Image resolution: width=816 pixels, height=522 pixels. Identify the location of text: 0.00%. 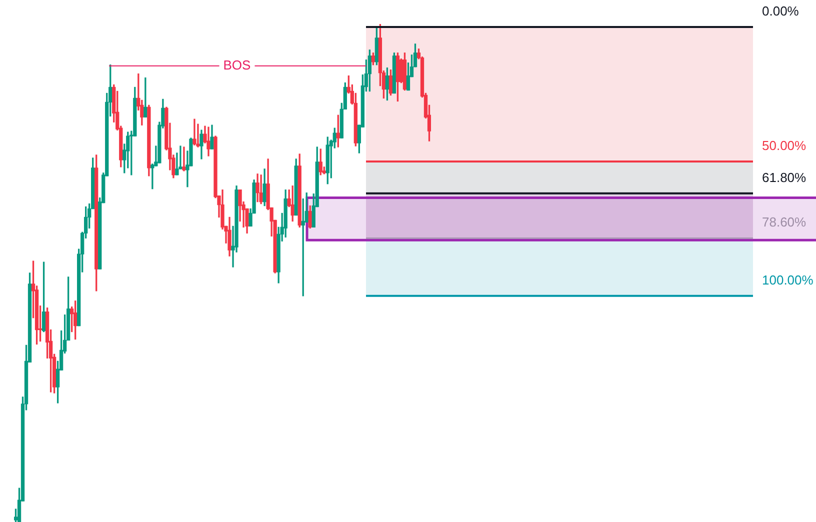
(781, 11).